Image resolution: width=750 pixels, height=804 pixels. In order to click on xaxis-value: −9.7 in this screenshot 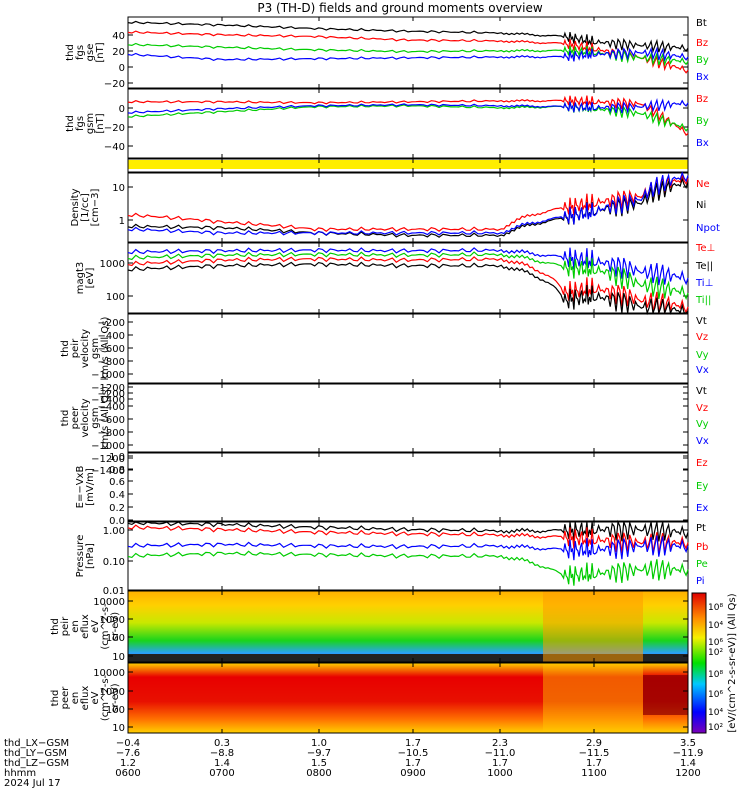, I will do `click(319, 753)`.